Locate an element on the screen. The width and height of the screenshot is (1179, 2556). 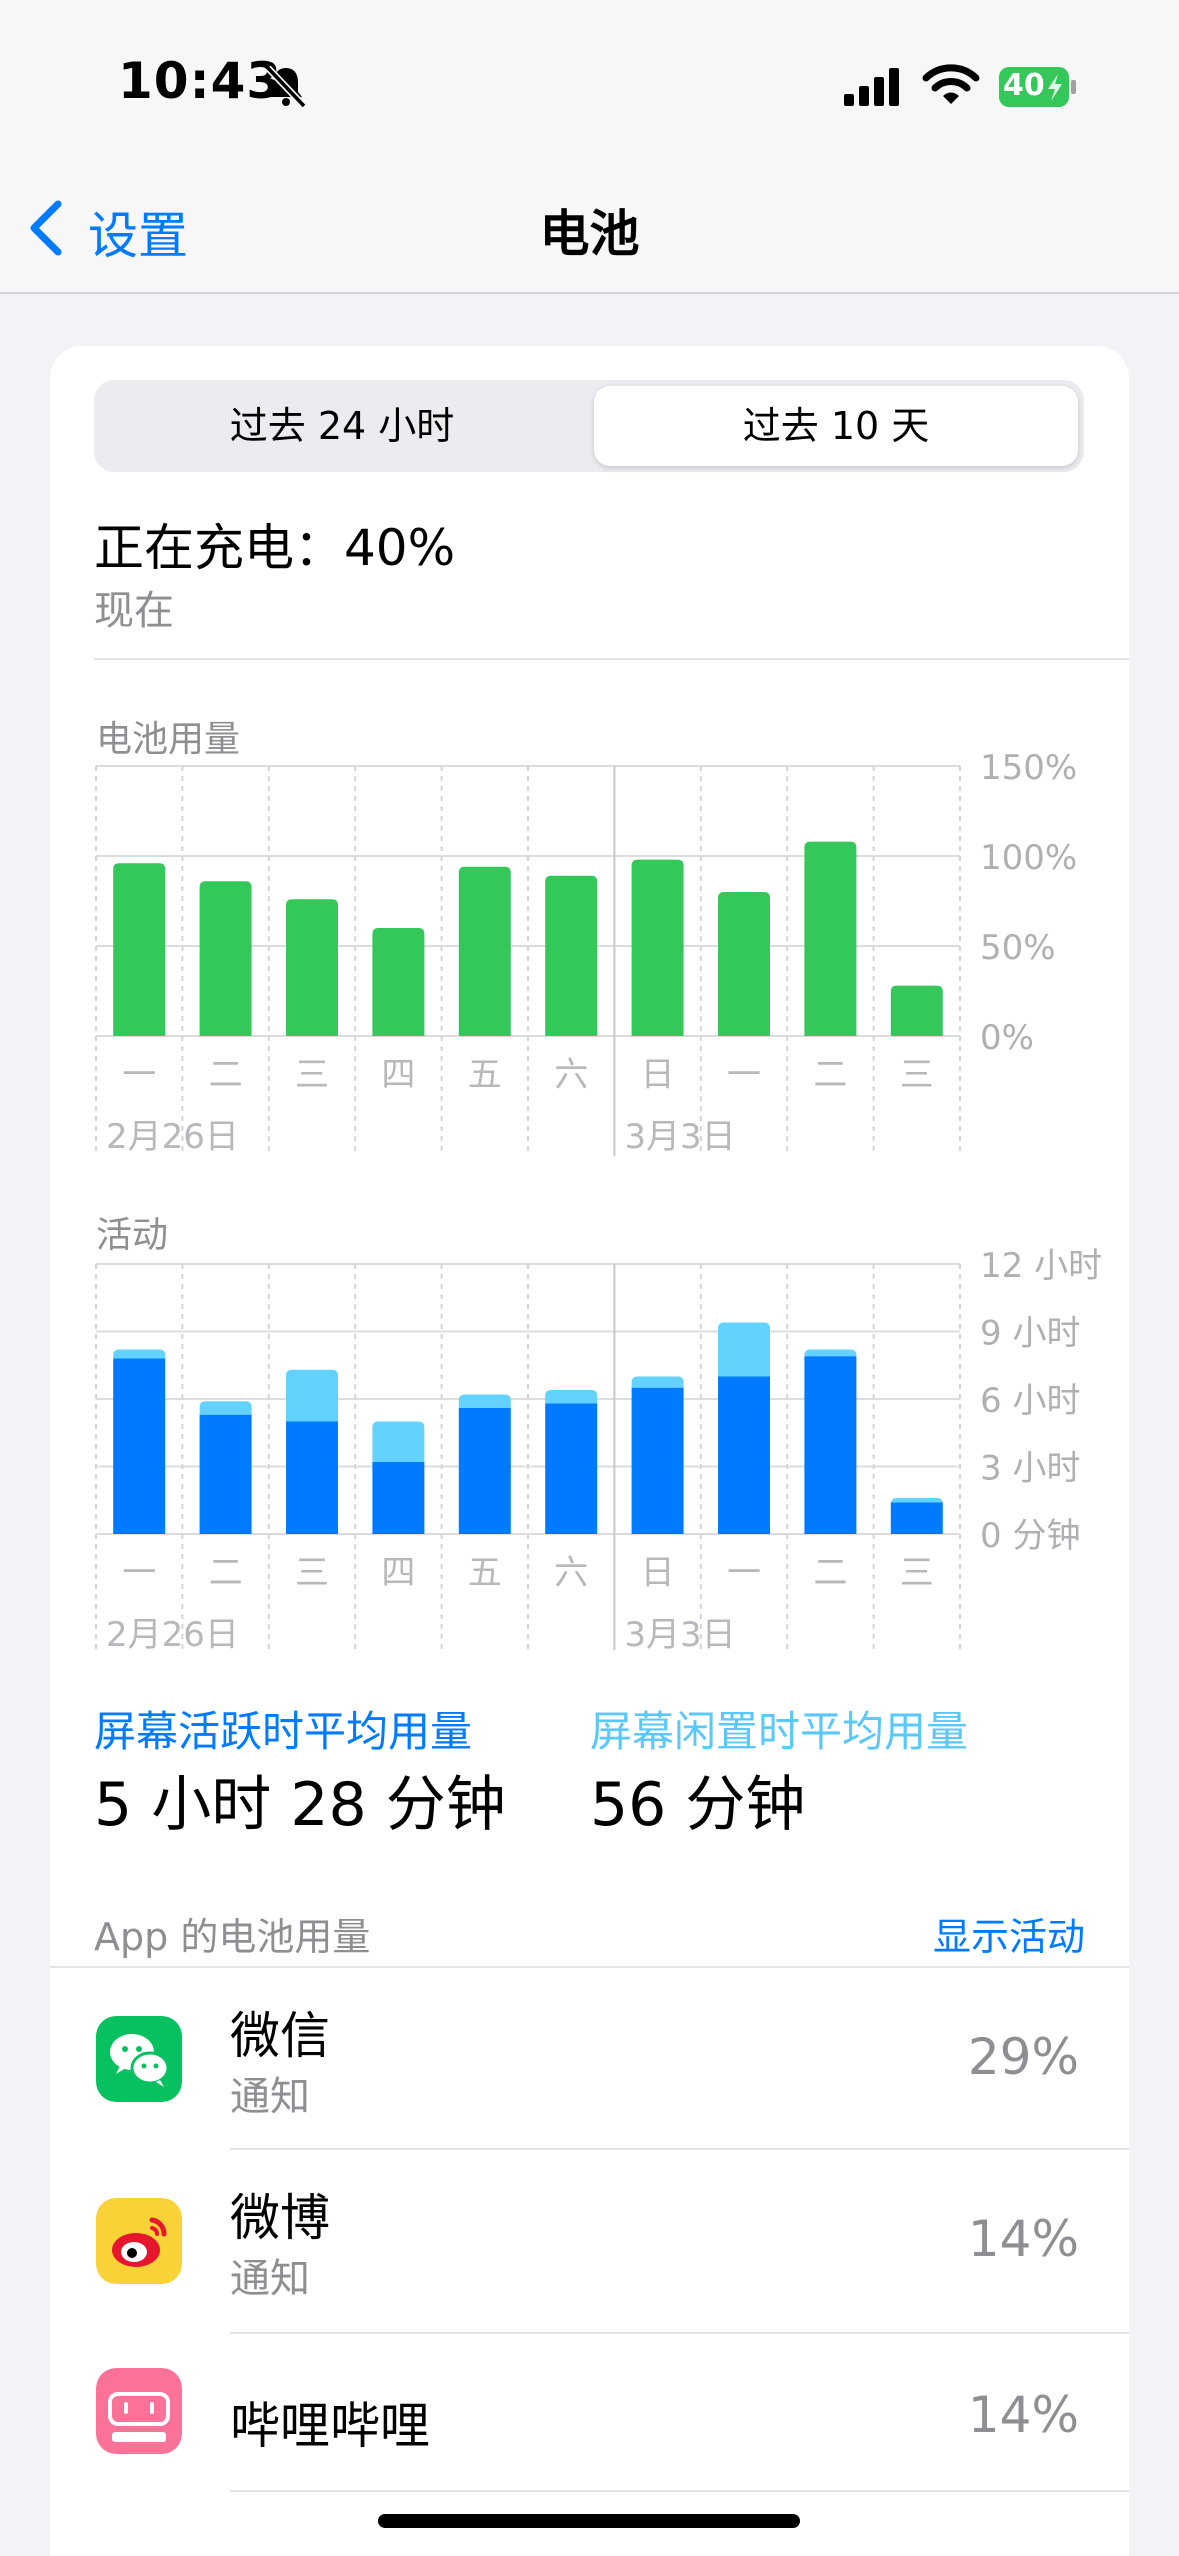
app-battery-usage-header: App 的电池用量 is located at coordinates (232, 1937).